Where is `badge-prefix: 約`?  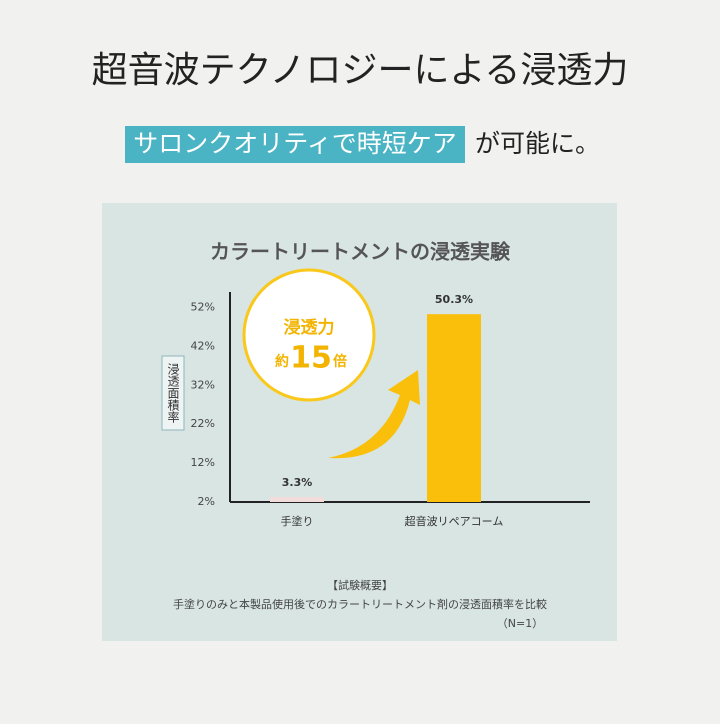
badge-prefix: 約 is located at coordinates (282, 361).